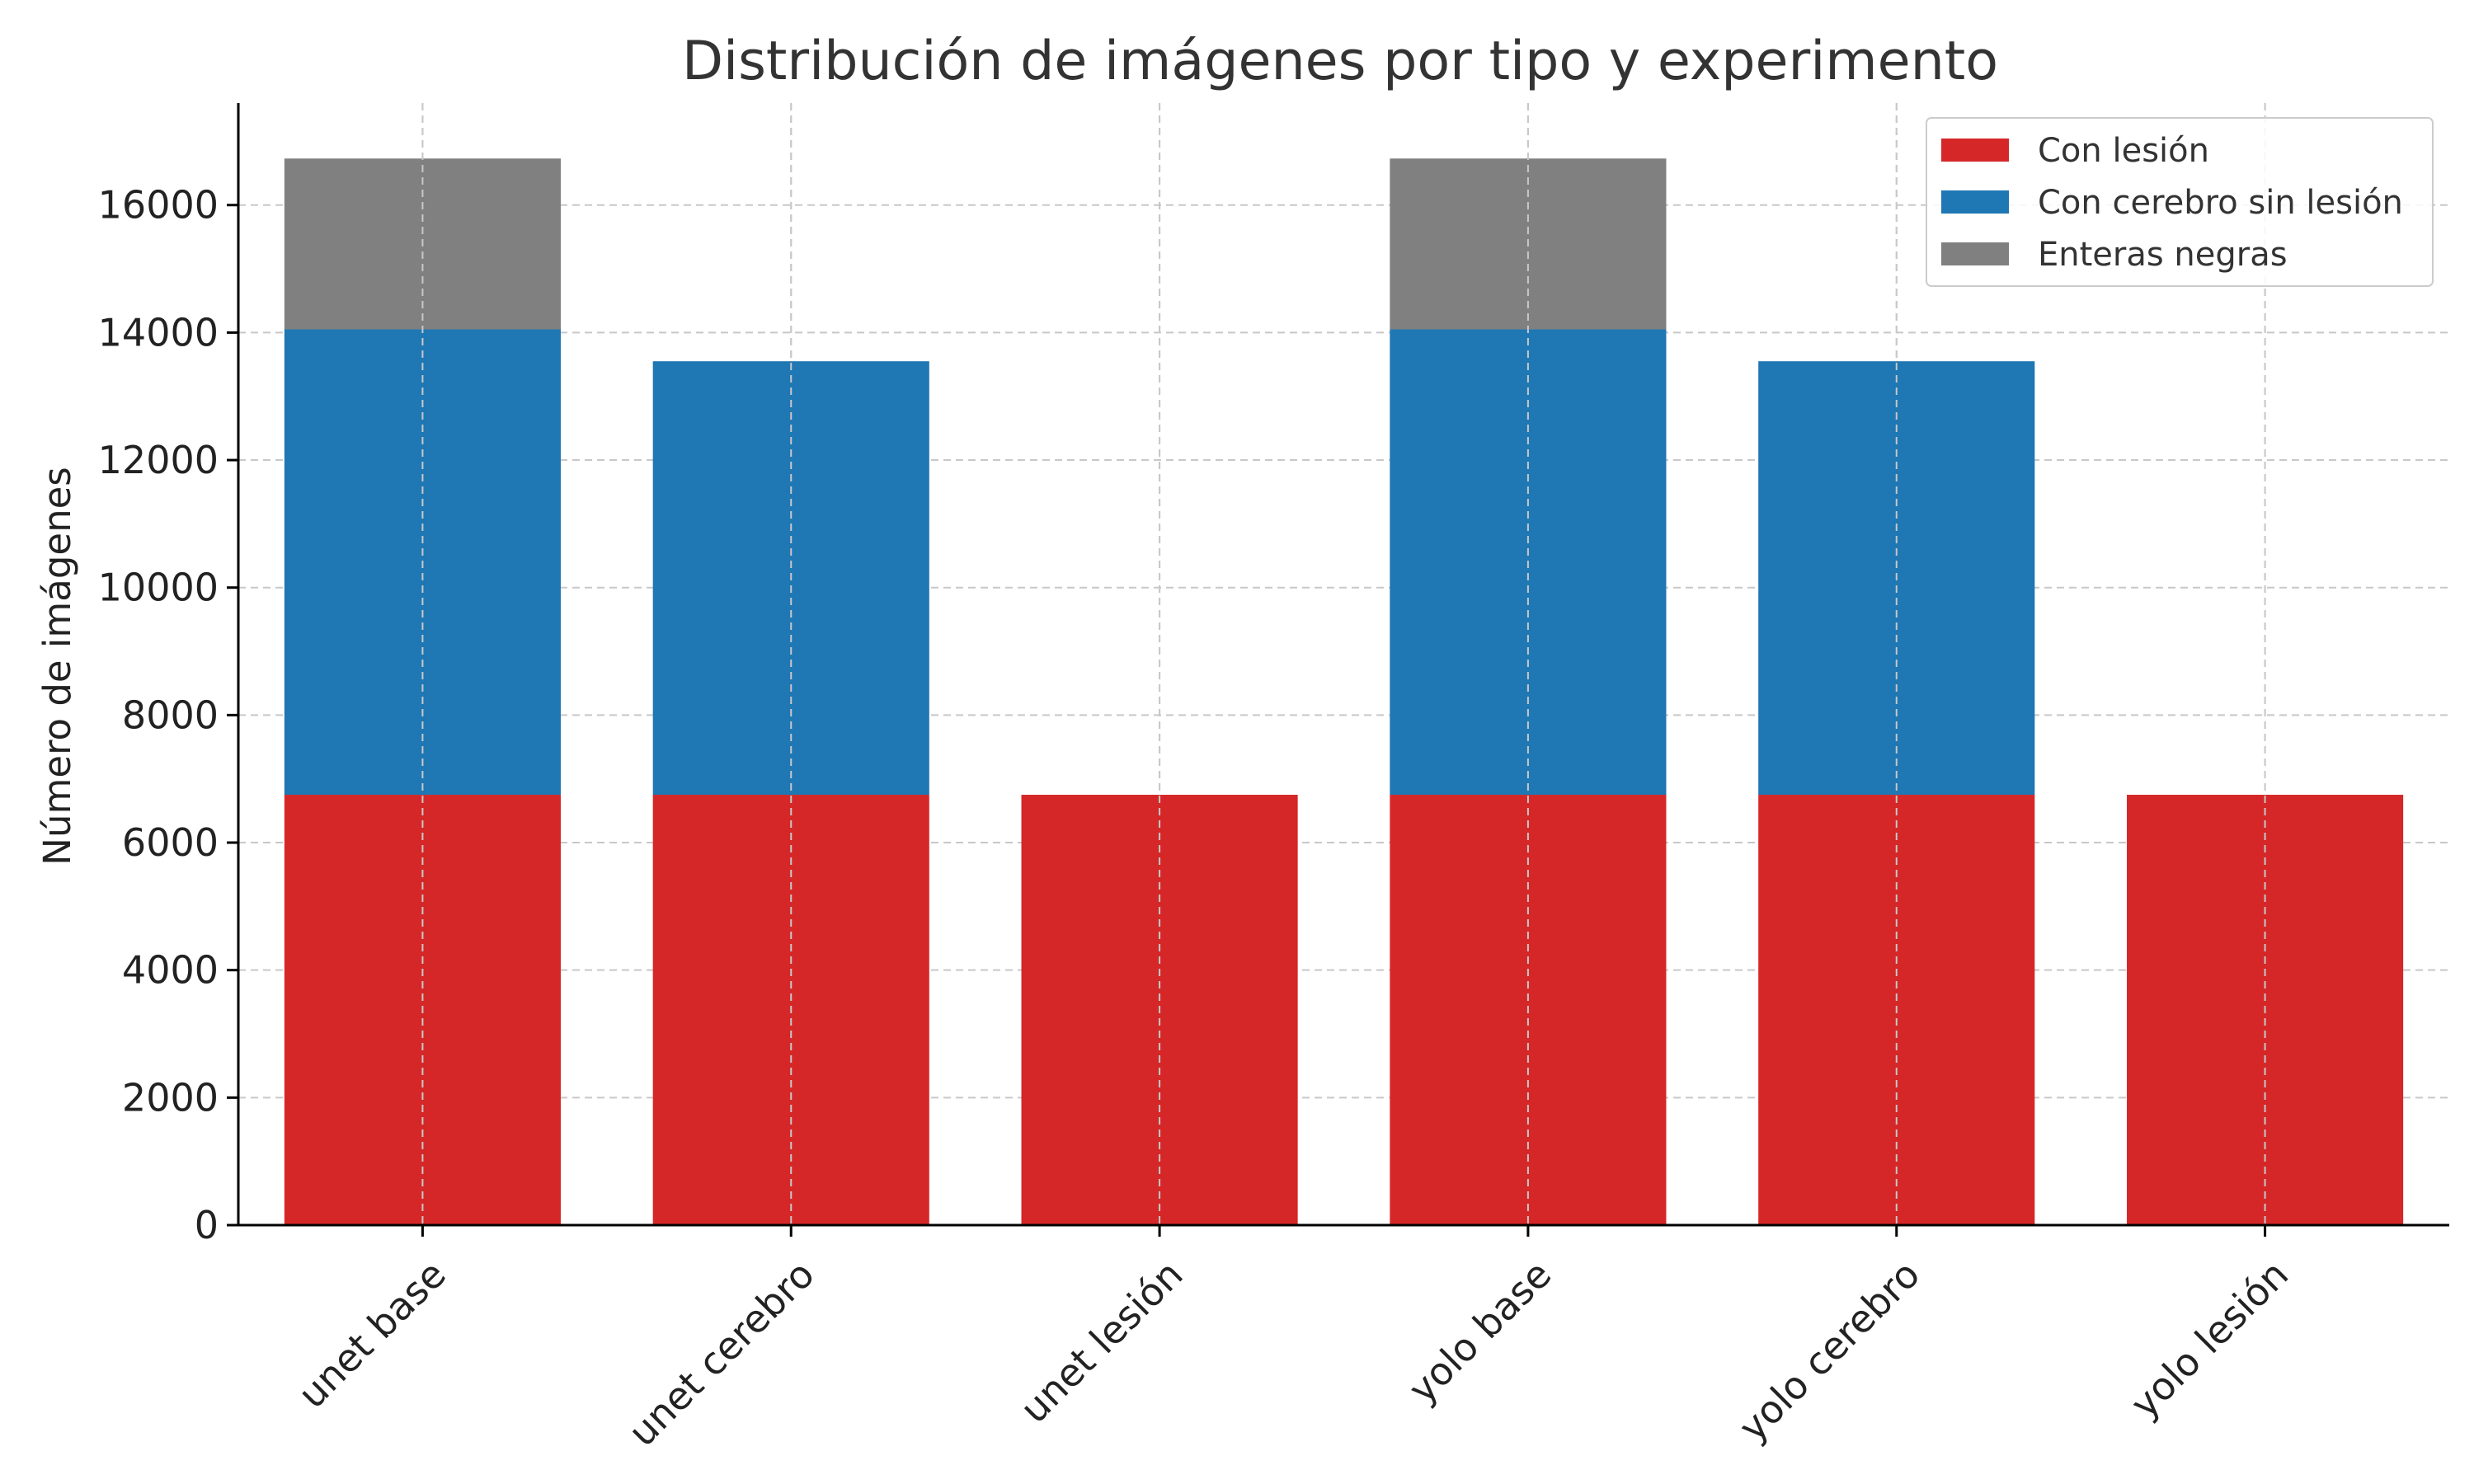 This screenshot has height=1484, width=2474. I want to click on y-tick-label: 16000, so click(158, 205).